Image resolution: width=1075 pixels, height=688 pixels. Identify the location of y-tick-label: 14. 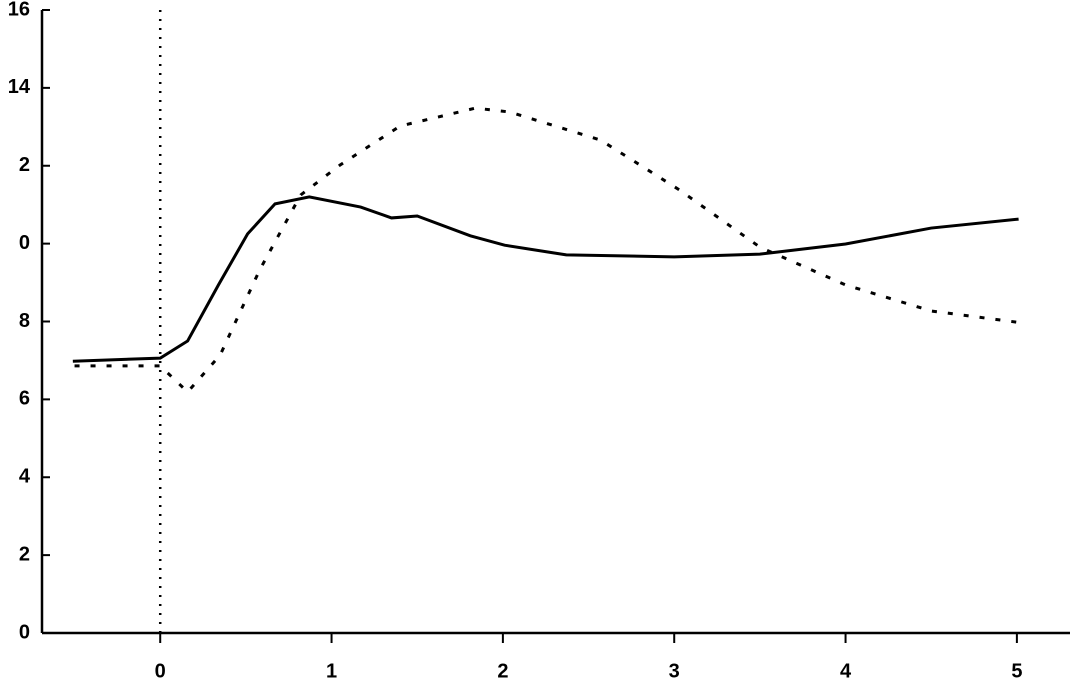
(19, 87).